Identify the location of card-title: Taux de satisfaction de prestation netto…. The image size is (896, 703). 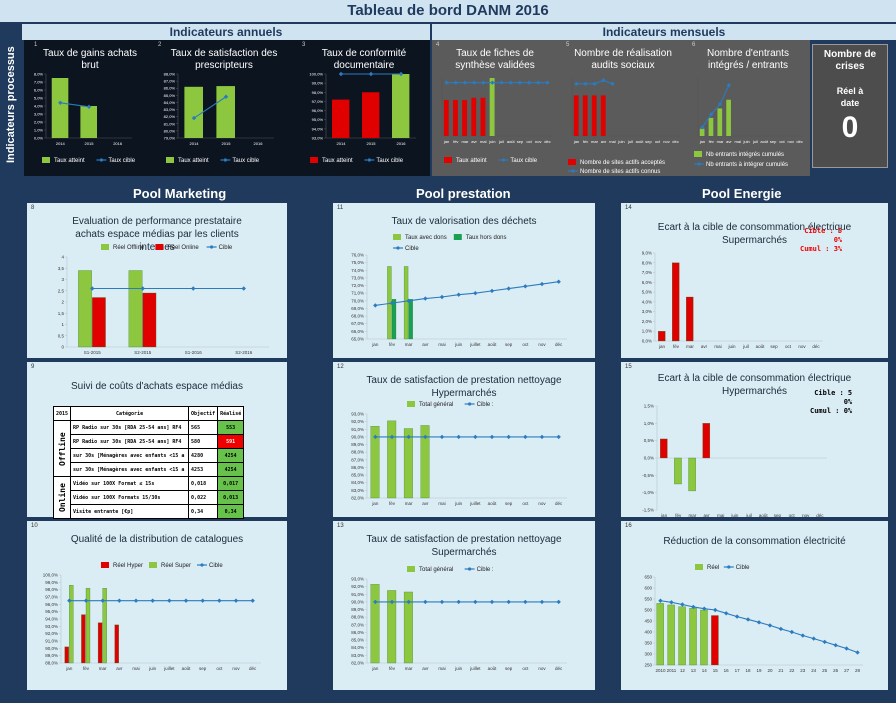
(464, 546).